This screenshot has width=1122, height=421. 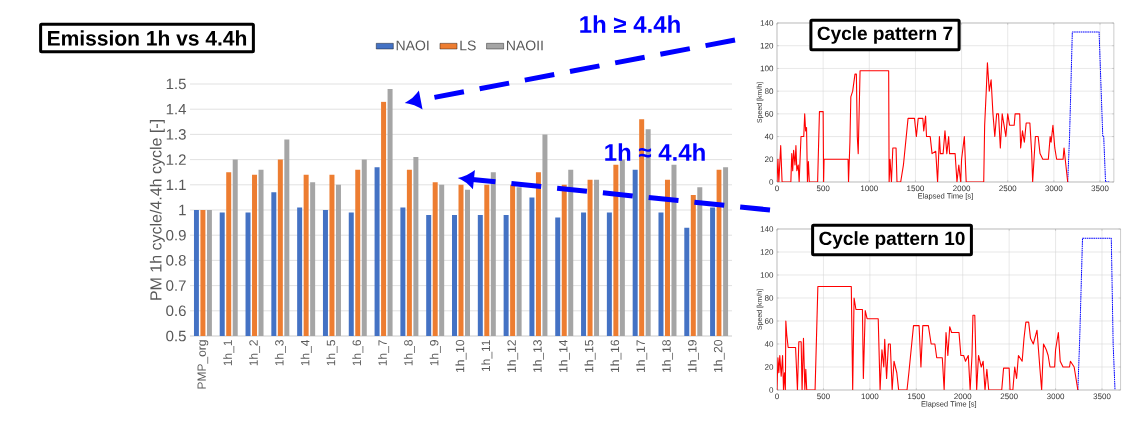 What do you see at coordinates (332, 353) in the screenshot?
I see `x-tick-label: 1h_5` at bounding box center [332, 353].